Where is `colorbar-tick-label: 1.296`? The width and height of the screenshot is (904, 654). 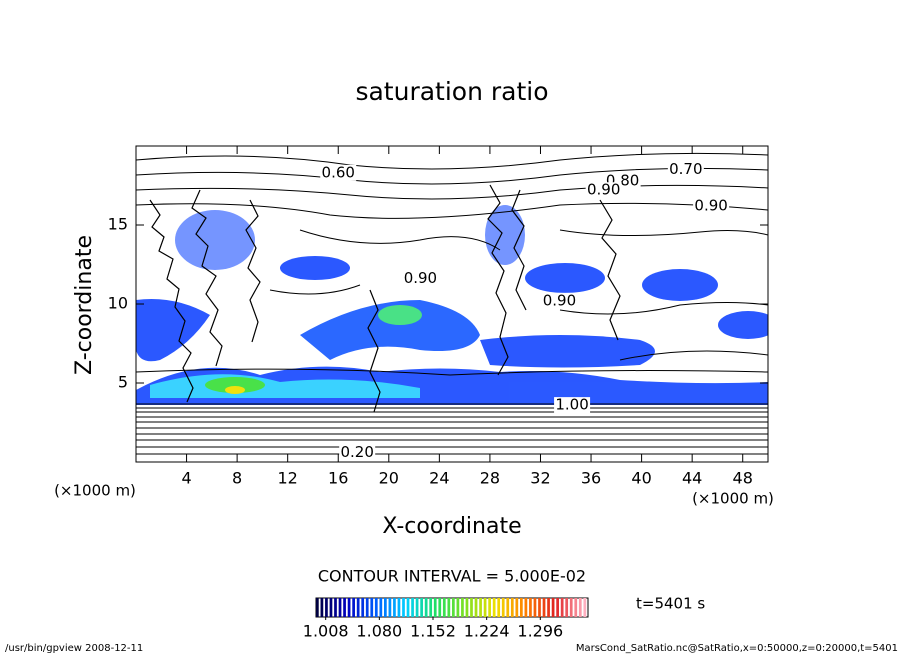 colorbar-tick-label: 1.296 is located at coordinates (540, 631).